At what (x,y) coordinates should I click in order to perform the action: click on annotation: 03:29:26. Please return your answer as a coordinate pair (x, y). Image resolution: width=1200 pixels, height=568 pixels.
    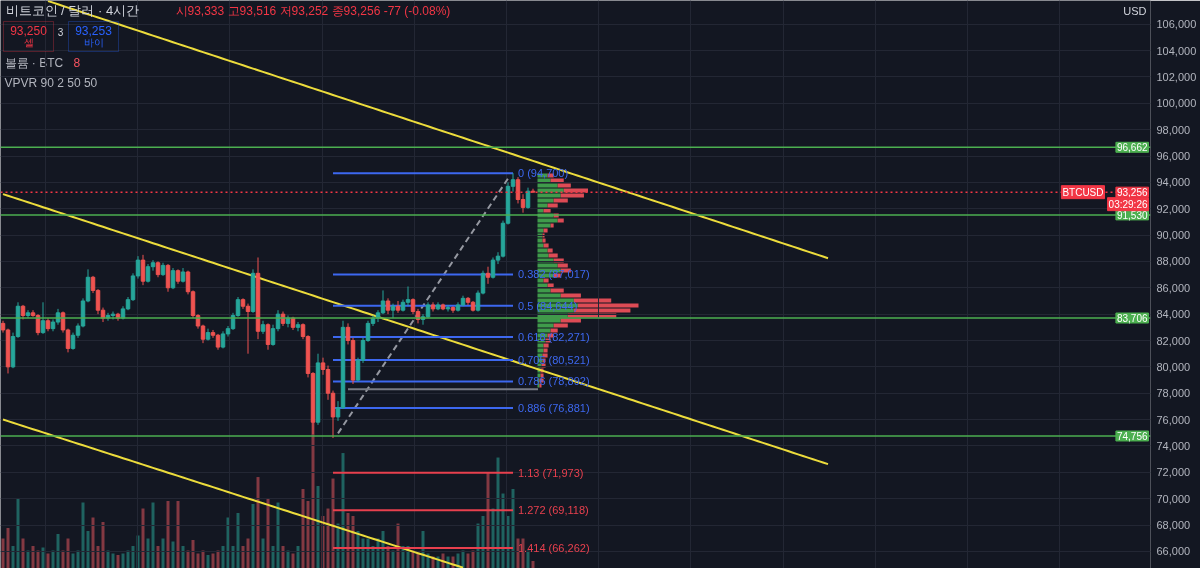
    Looking at the image, I should click on (1128, 204).